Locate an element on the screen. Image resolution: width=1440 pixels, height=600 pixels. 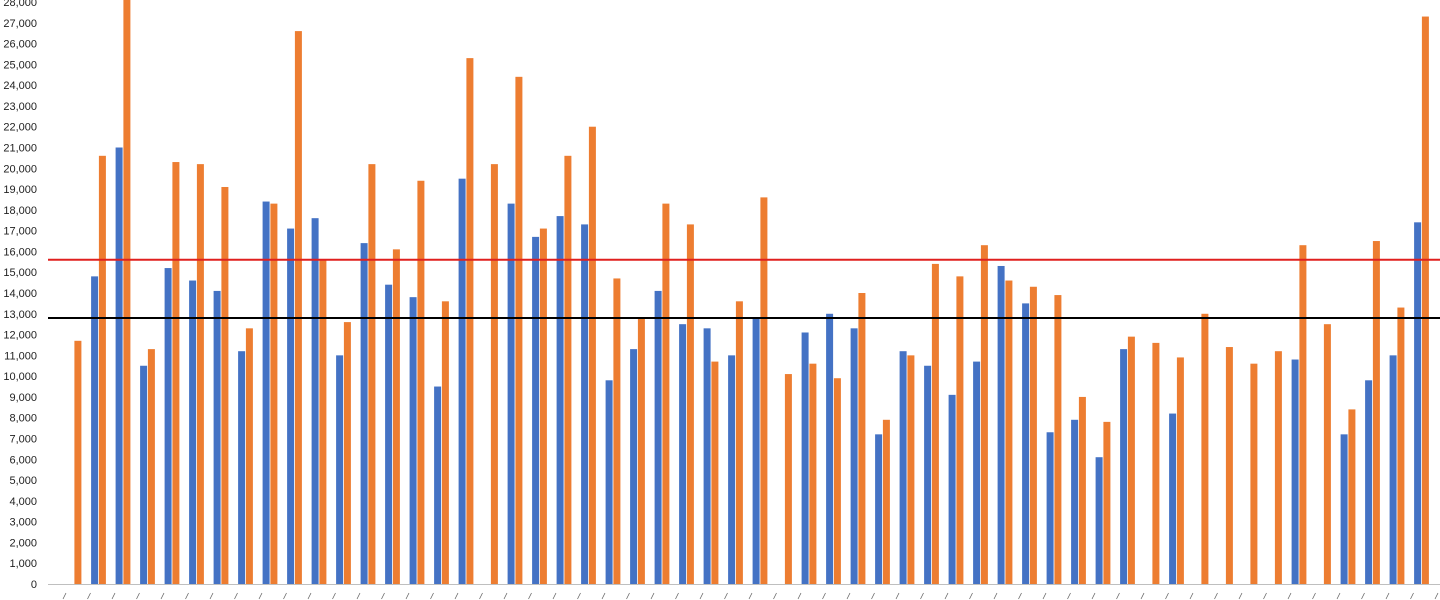
y-tick-label: 0 is located at coordinates (34, 585).